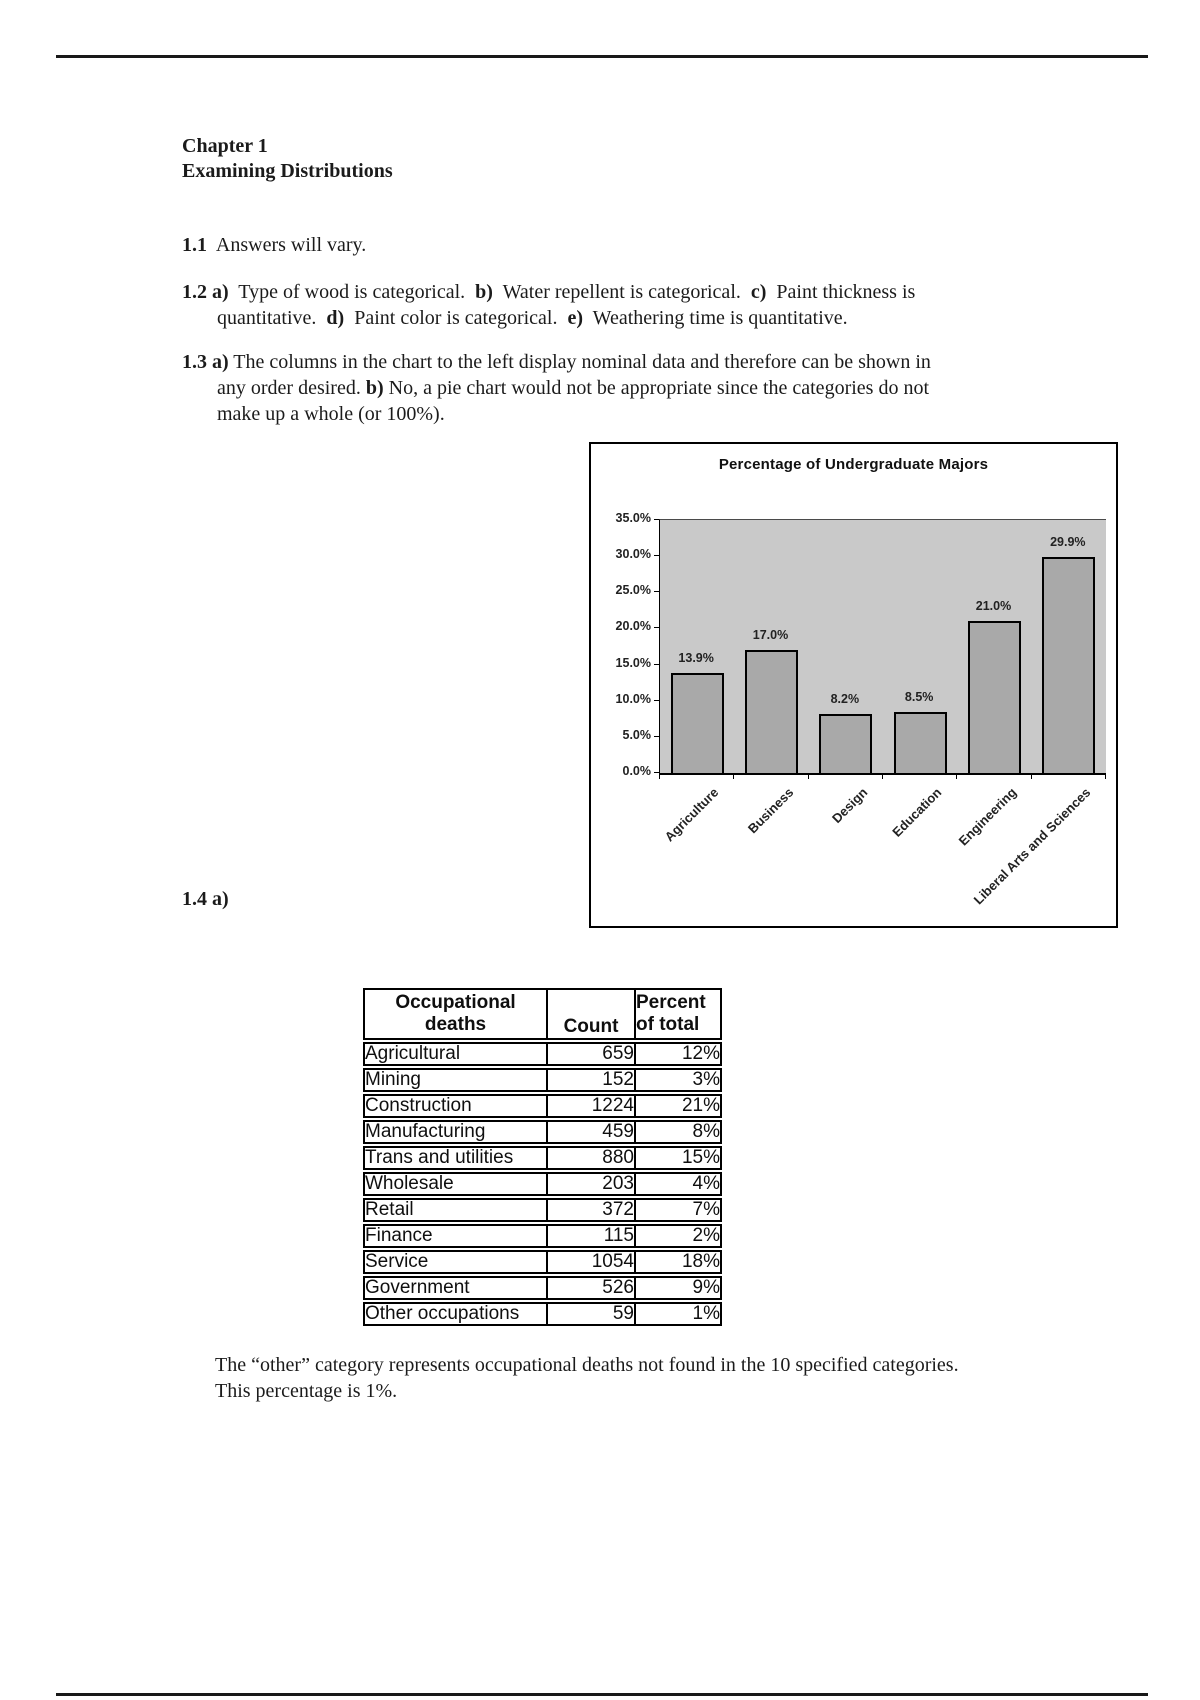 This screenshot has height=1700, width=1200. I want to click on table-row: Mining 152 3%, so click(542, 1080).